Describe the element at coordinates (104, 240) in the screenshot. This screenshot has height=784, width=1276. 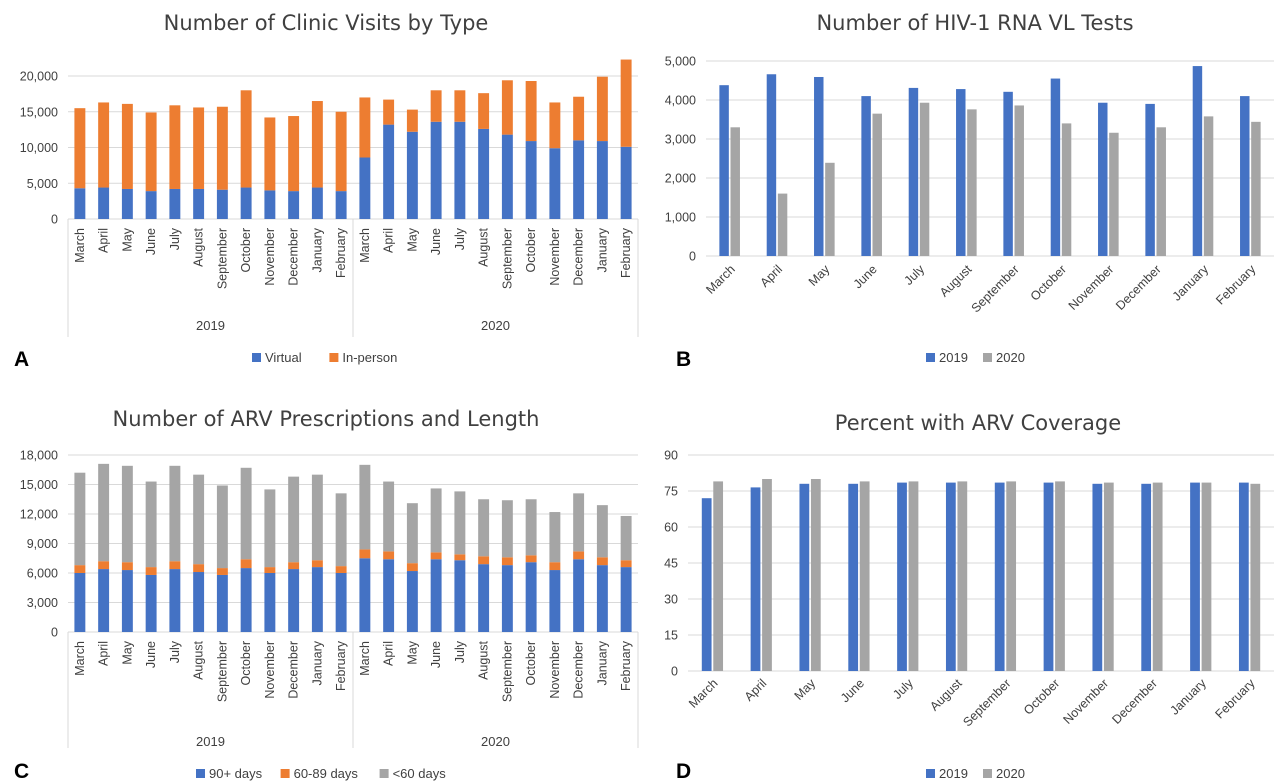
I see `chart-a-x-tick-label: April` at that location.